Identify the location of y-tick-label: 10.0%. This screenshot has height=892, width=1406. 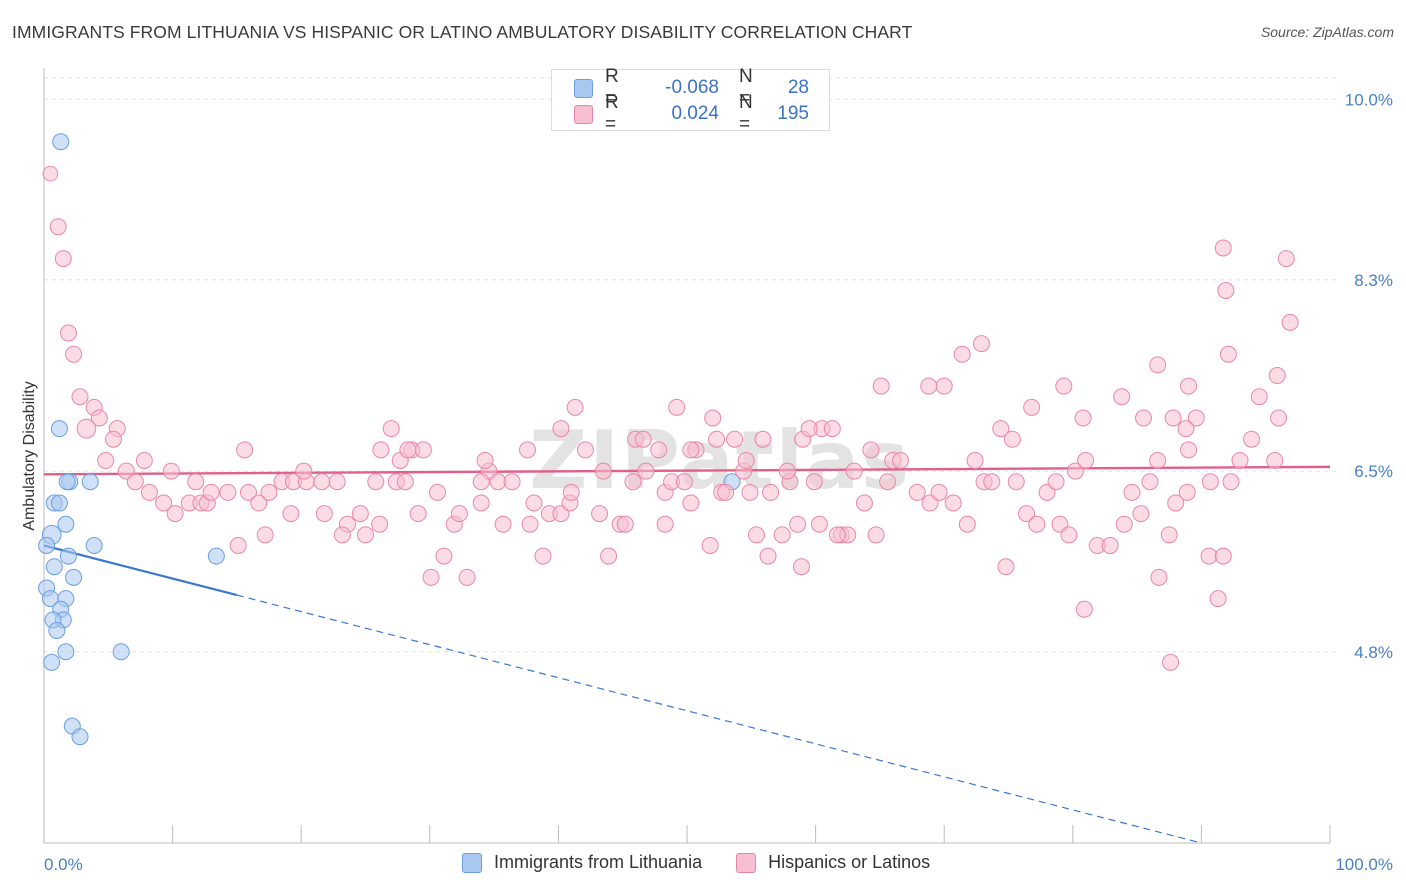
(1369, 99).